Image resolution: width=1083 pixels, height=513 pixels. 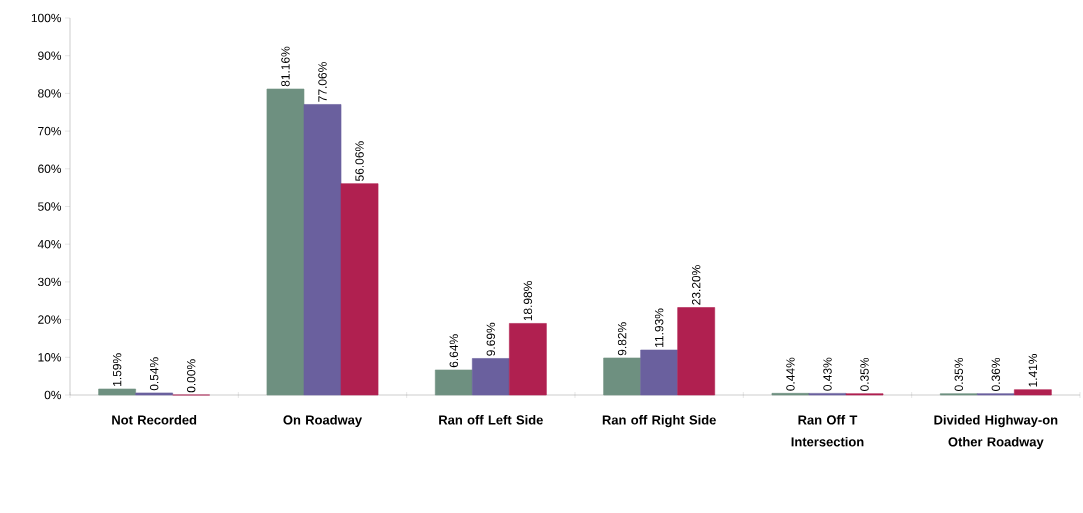 What do you see at coordinates (50, 206) in the screenshot?
I see `y-tick-label: 50%` at bounding box center [50, 206].